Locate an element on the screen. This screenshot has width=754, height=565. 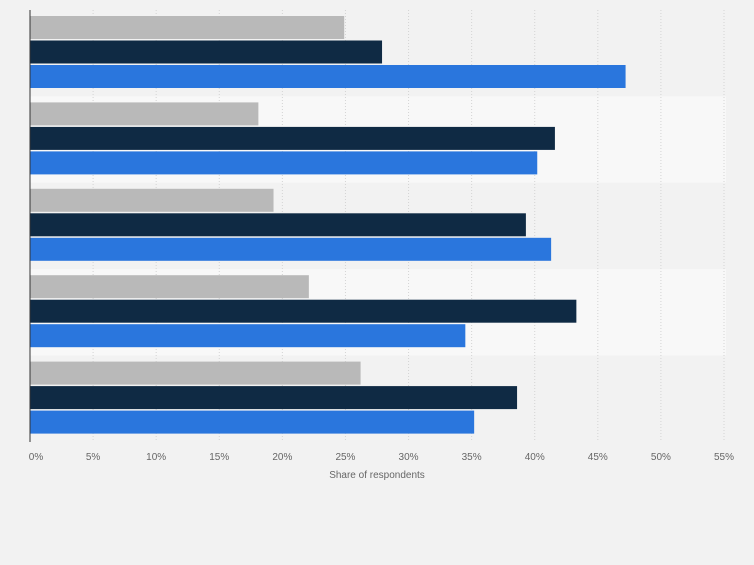
x-axis-label: Share of respondents is located at coordinates (377, 475).